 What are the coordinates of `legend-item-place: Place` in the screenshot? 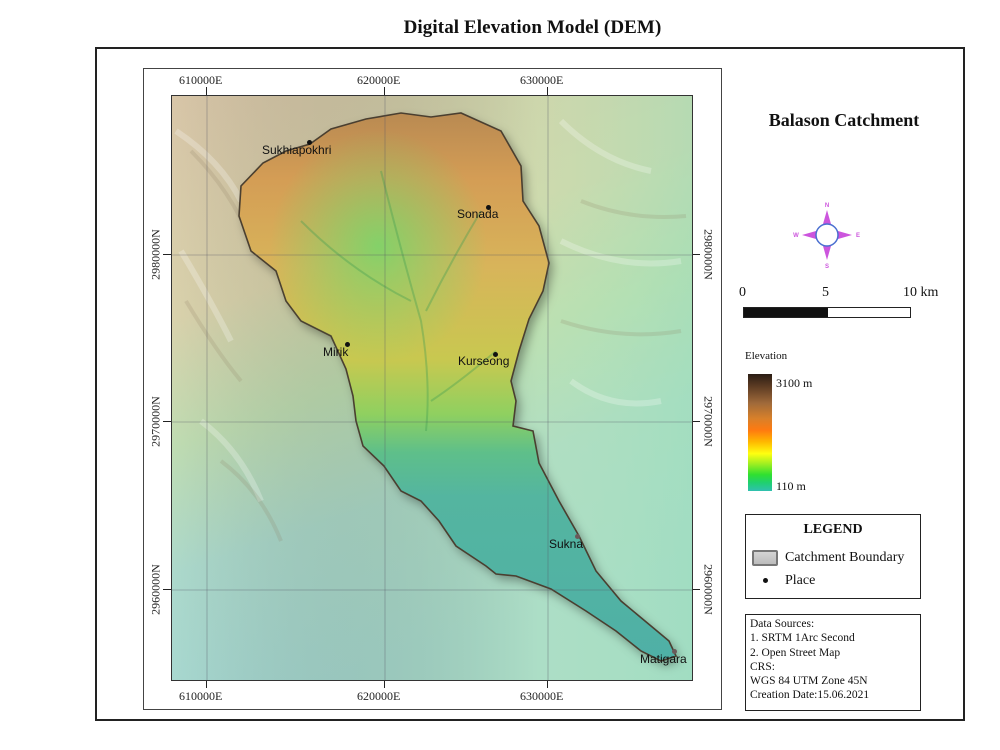 It's located at (800, 580).